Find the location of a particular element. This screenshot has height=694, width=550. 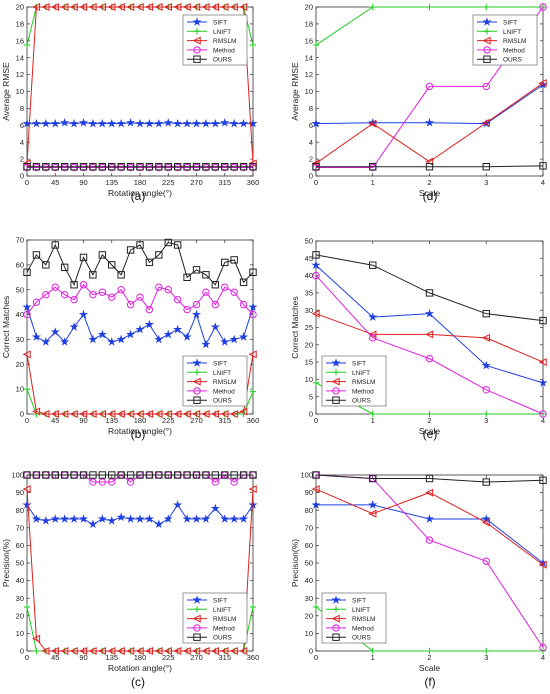

y-axis-label: Correct Matches is located at coordinates (6, 327).